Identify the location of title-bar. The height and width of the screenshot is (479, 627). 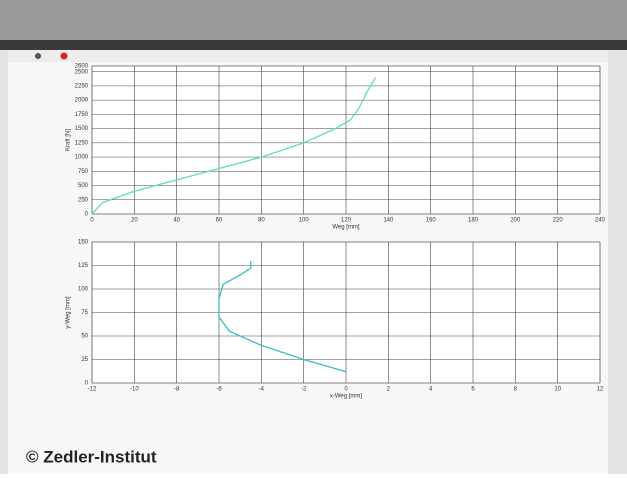
(313, 45).